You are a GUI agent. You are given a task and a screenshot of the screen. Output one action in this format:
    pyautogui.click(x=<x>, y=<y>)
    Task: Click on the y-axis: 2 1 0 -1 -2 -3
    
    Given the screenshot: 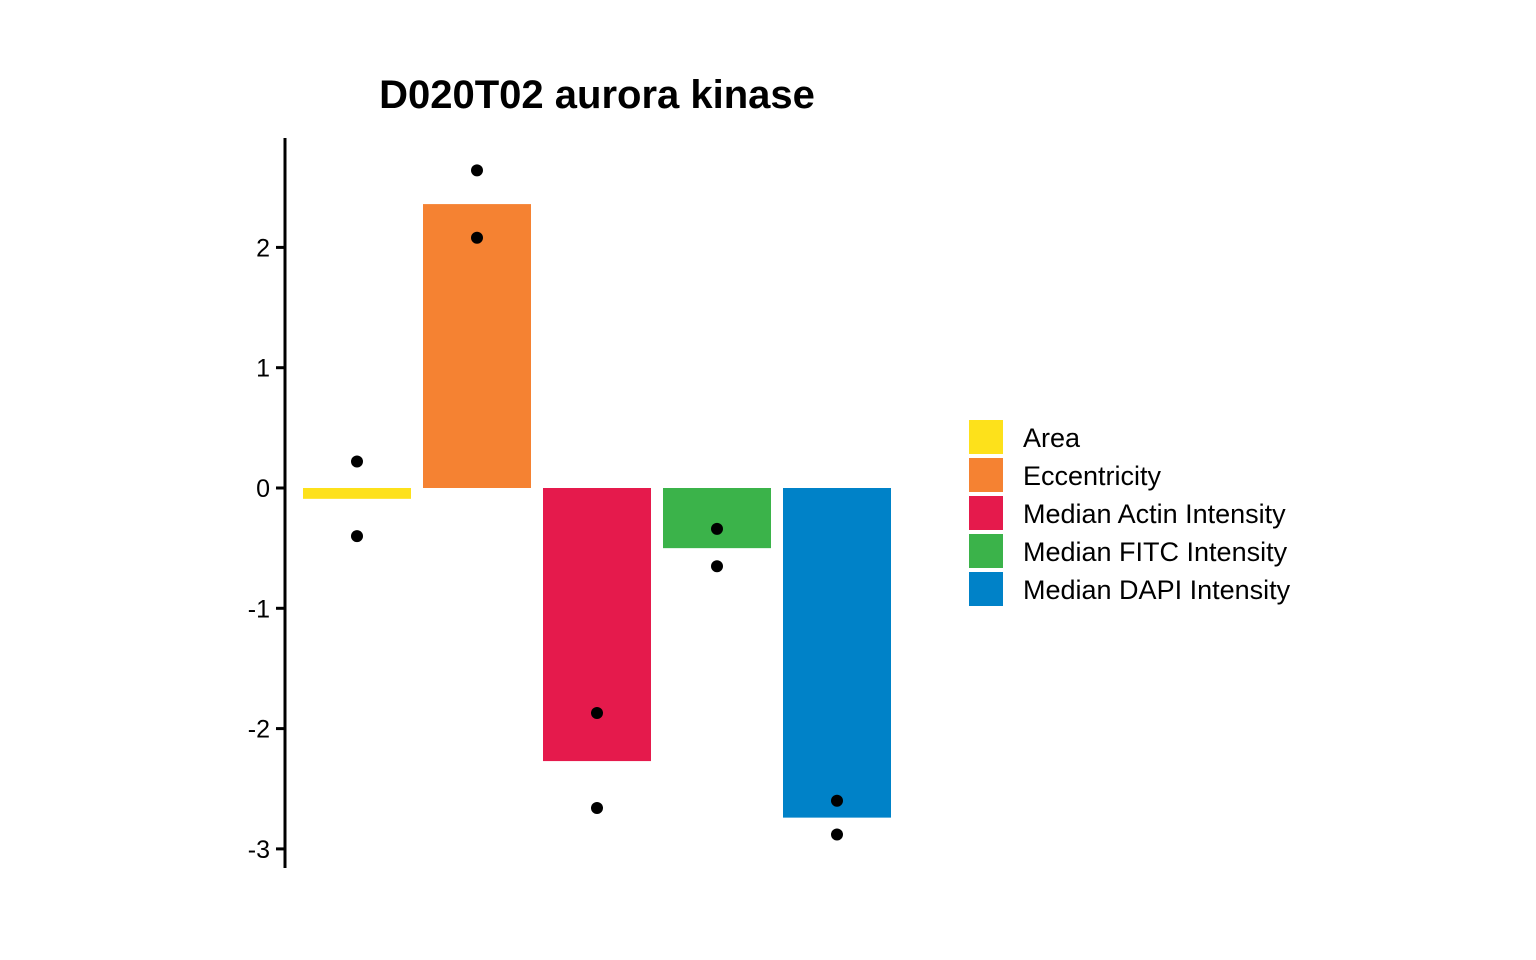 What is the action you would take?
    pyautogui.click(x=267, y=503)
    